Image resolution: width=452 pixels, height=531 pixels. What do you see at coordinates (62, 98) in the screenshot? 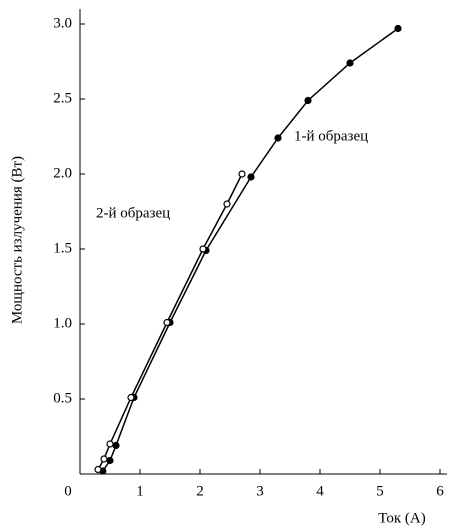
I see `y-tick-label: 2.5` at bounding box center [62, 98].